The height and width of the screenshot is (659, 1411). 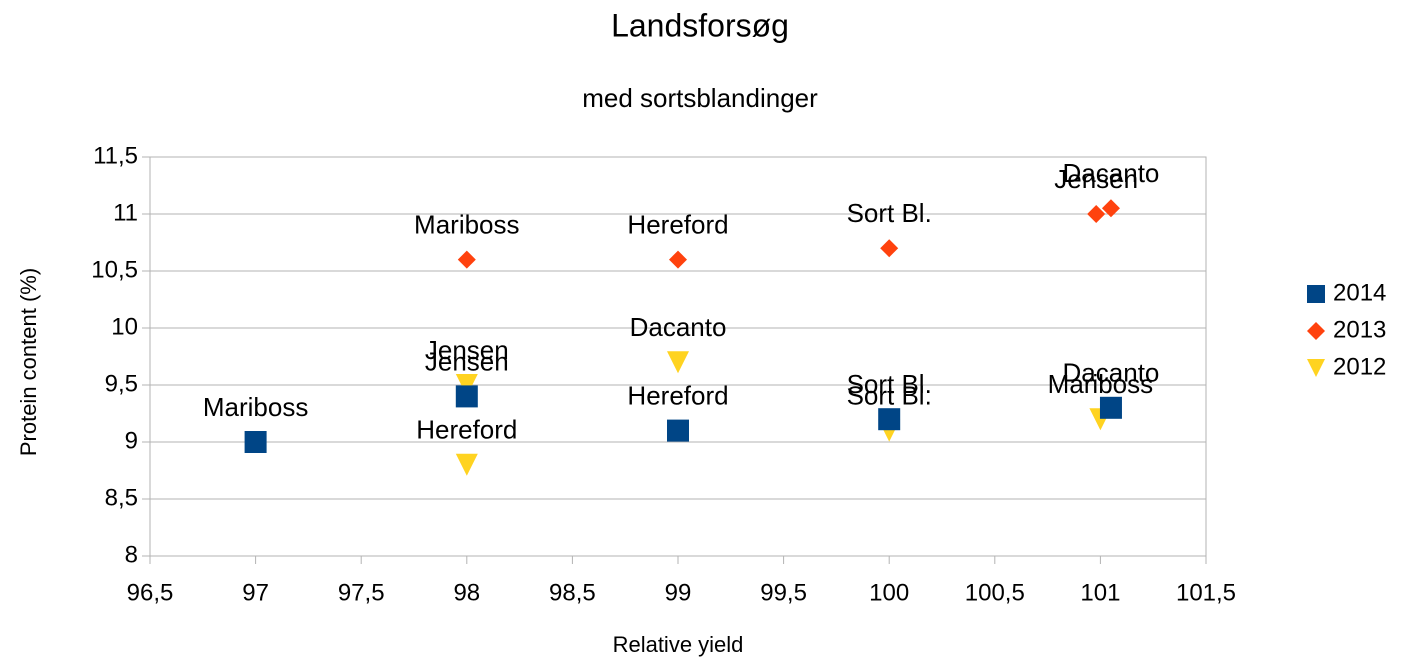 What do you see at coordinates (131, 554) in the screenshot?
I see `y-tick-label: 8` at bounding box center [131, 554].